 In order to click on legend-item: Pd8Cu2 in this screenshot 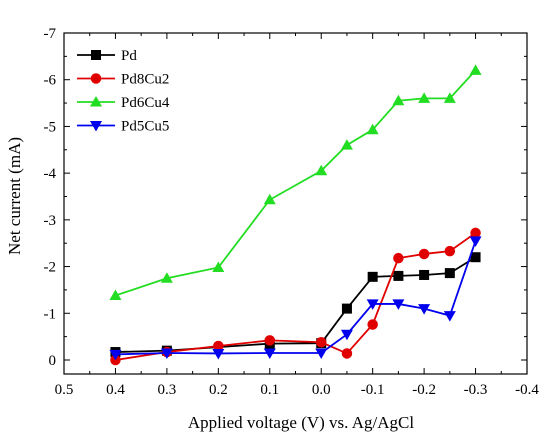, I will do `click(123, 80)`.